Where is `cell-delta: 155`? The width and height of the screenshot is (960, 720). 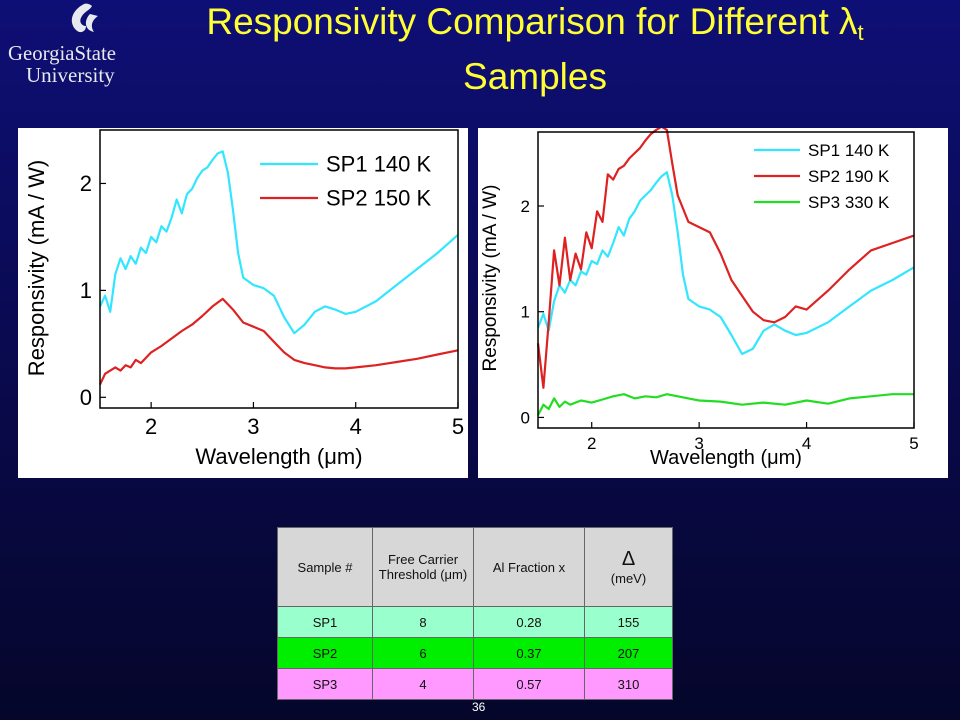
cell-delta: 155 is located at coordinates (628, 622).